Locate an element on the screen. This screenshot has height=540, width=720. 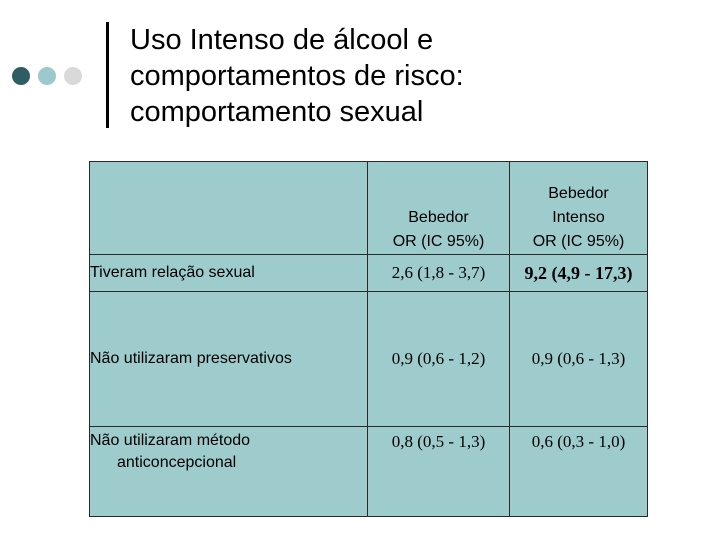
value-intenso: 0,6 (0,3 - 1,0) is located at coordinates (578, 471).